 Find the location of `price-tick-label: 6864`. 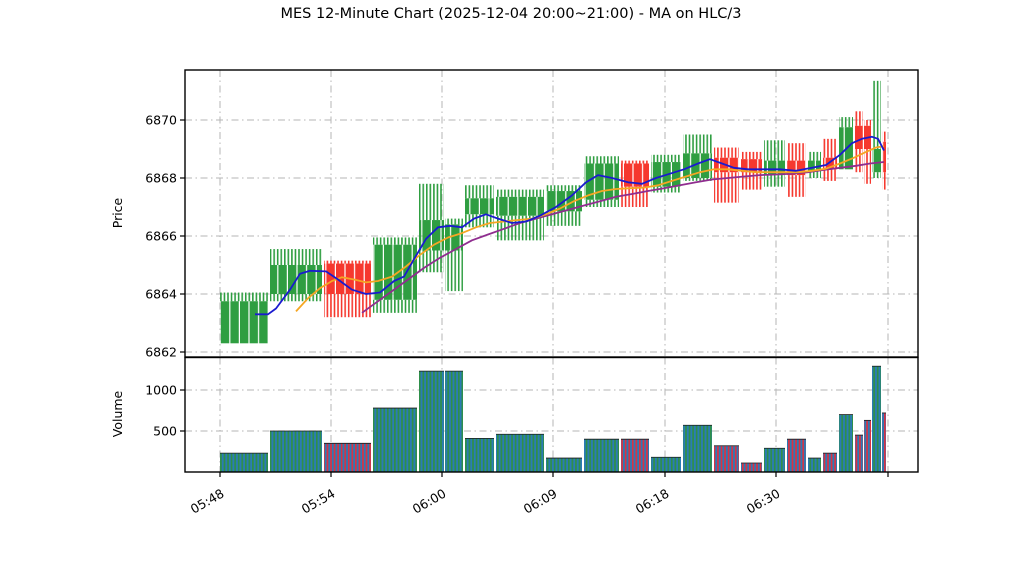

price-tick-label: 6864 is located at coordinates (161, 293).